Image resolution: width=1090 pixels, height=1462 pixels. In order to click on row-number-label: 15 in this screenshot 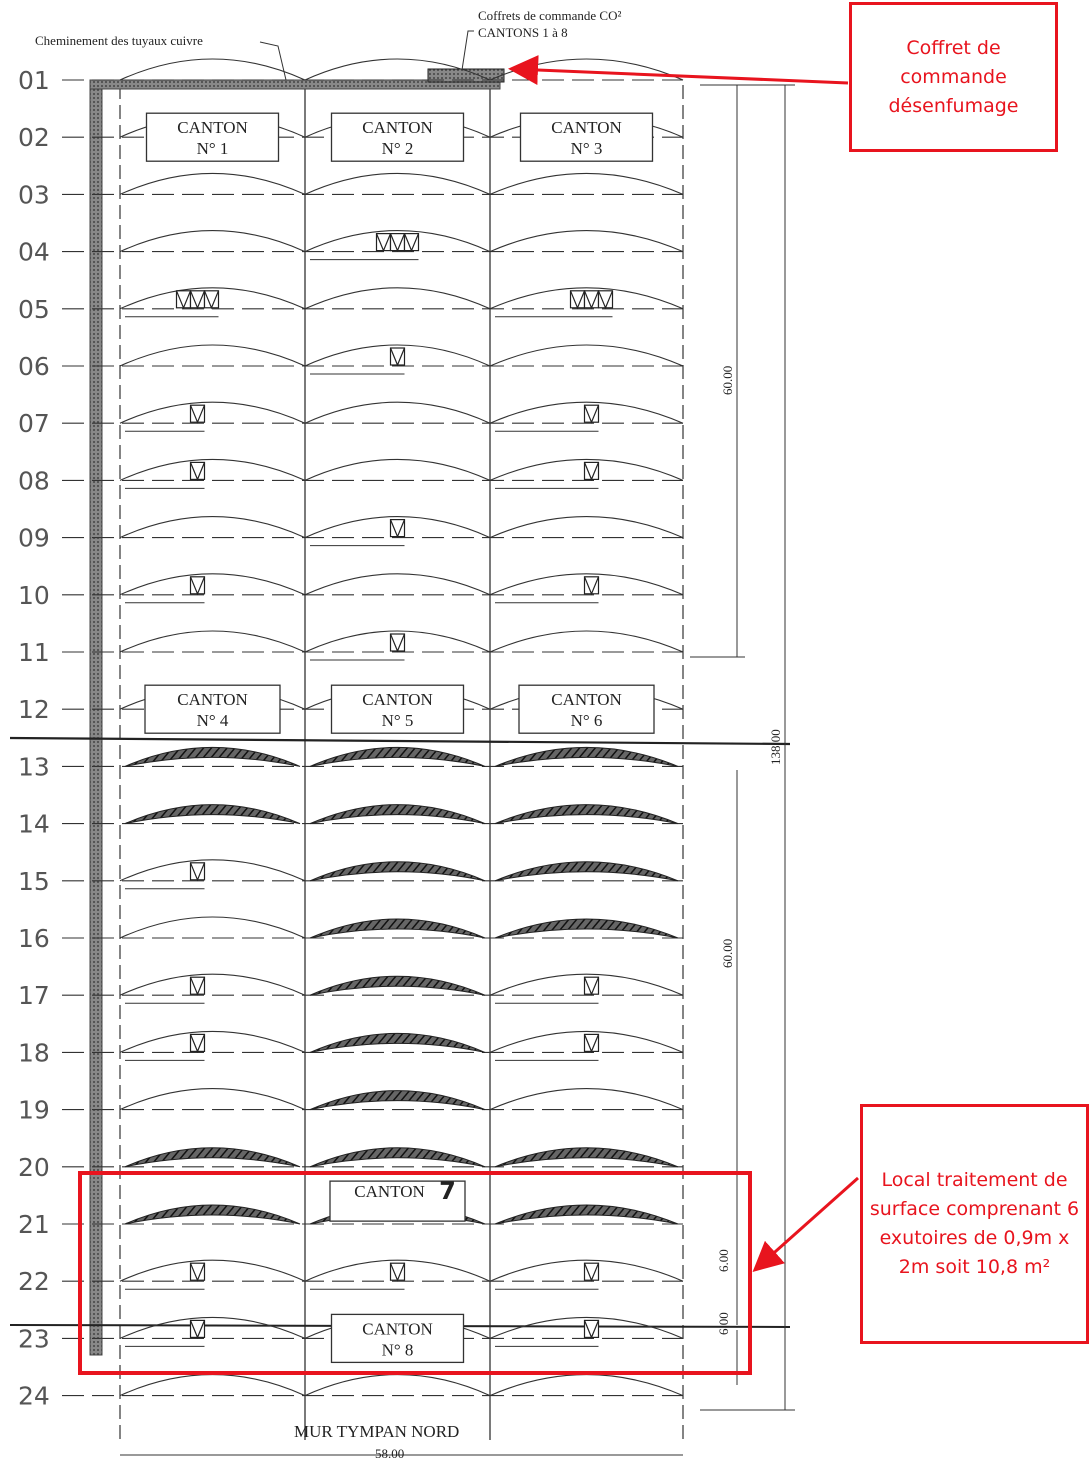, I will do `click(34, 881)`.